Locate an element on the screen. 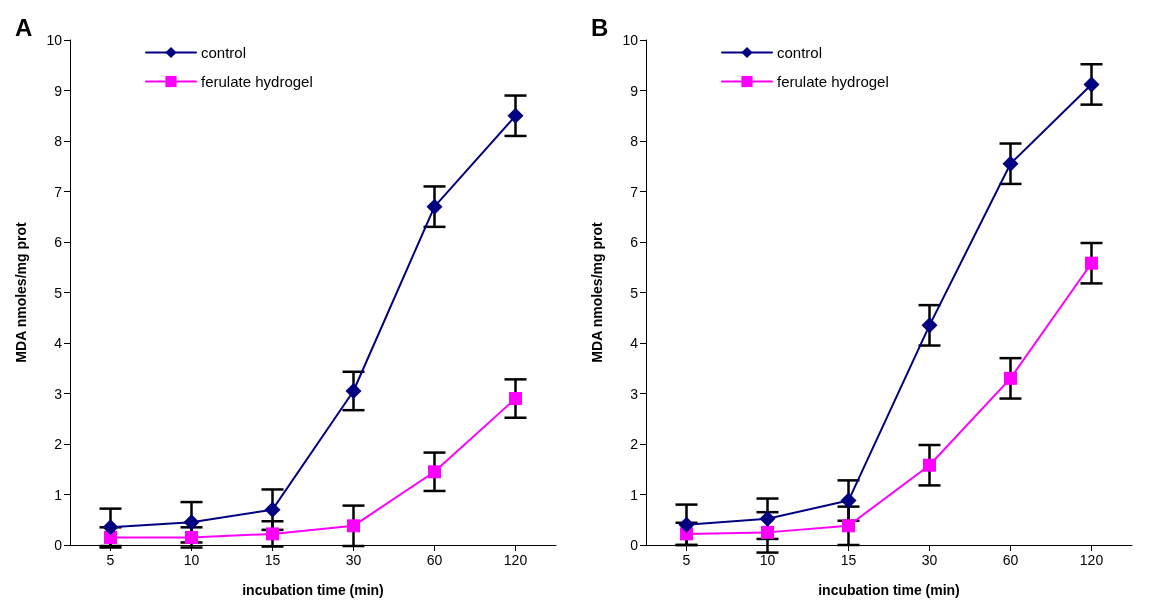 The image size is (1153, 615). chart-title: B is located at coordinates (600, 27).